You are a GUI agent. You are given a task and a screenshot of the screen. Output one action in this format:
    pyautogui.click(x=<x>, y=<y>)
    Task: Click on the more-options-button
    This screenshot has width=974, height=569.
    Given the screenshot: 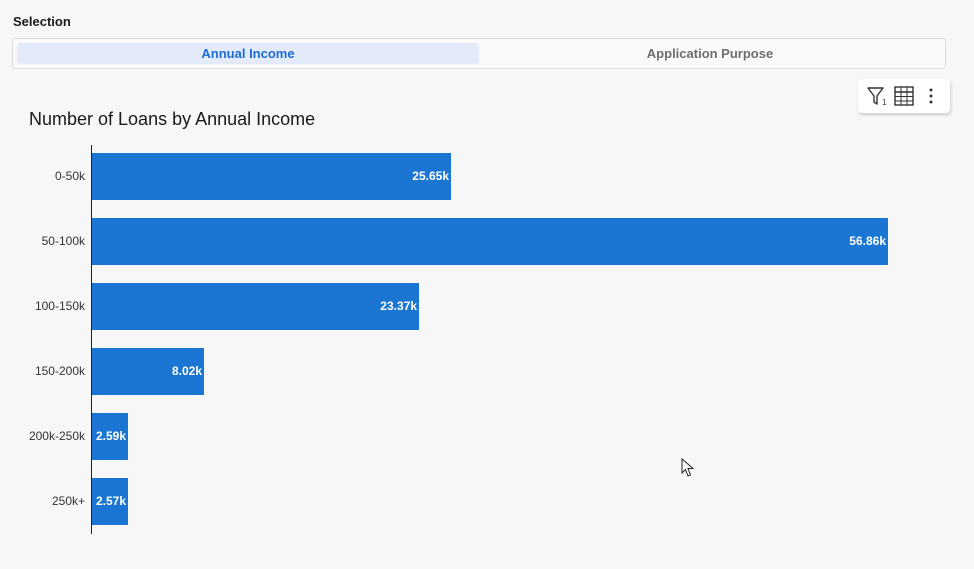 What is the action you would take?
    pyautogui.click(x=931, y=96)
    